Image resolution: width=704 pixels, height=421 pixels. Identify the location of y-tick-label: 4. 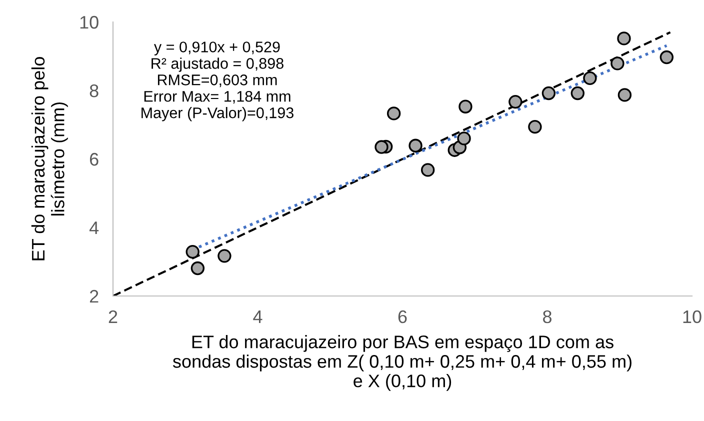
(94, 228).